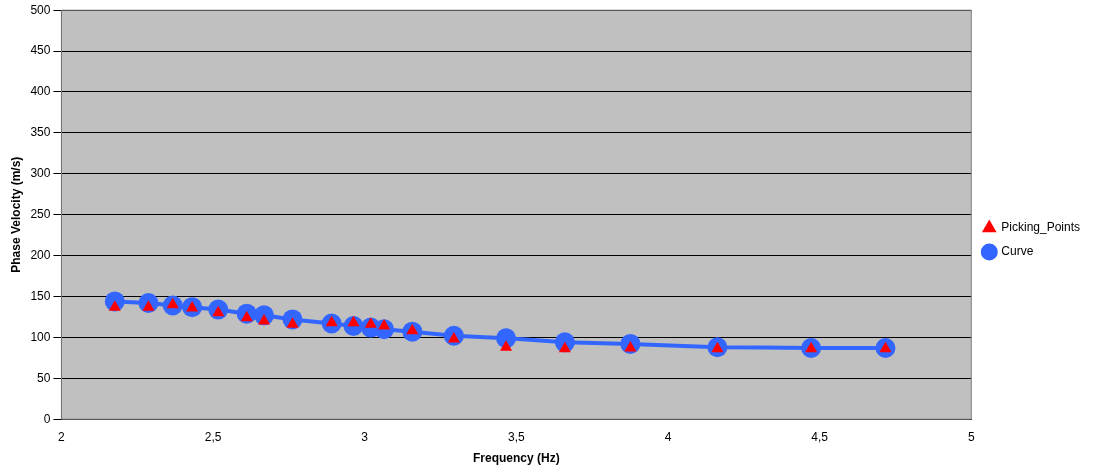 This screenshot has width=1100, height=475. Describe the element at coordinates (1041, 227) in the screenshot. I see `legend-label: Picking_Points` at that location.